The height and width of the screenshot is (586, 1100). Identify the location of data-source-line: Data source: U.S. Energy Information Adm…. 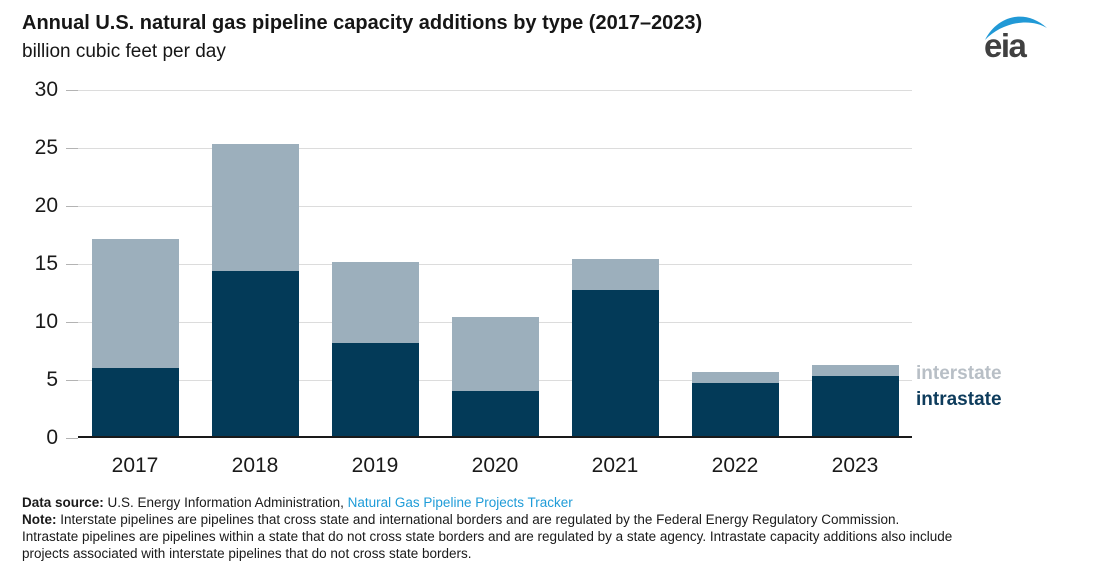
(487, 502).